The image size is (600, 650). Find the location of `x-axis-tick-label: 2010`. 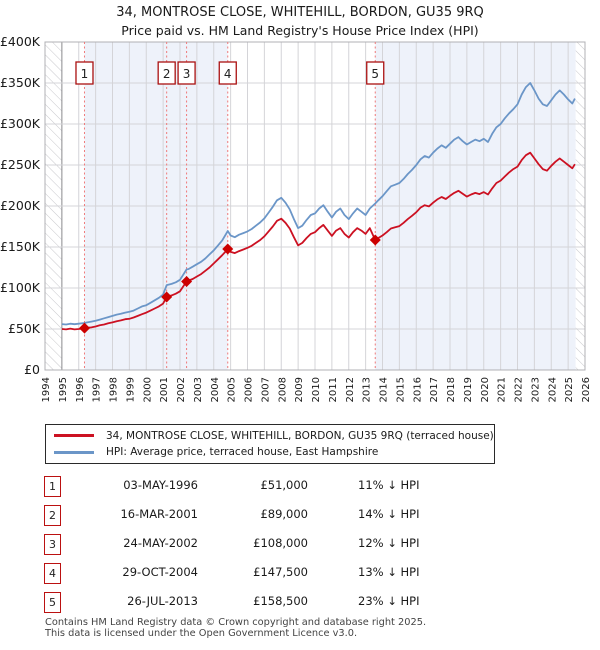

x-axis-tick-label: 2010 is located at coordinates (316, 389).